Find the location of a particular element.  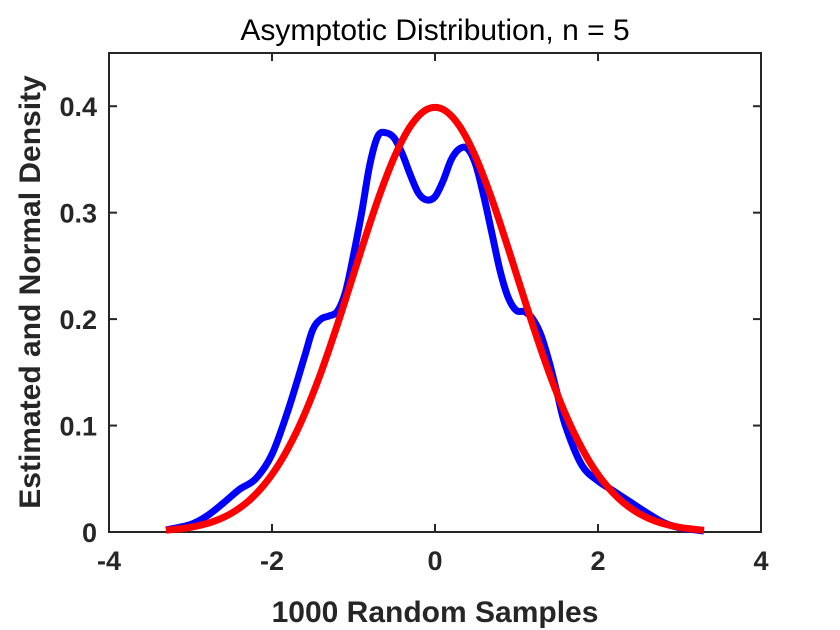

y-tick-label: 0.3 is located at coordinates (78, 214).